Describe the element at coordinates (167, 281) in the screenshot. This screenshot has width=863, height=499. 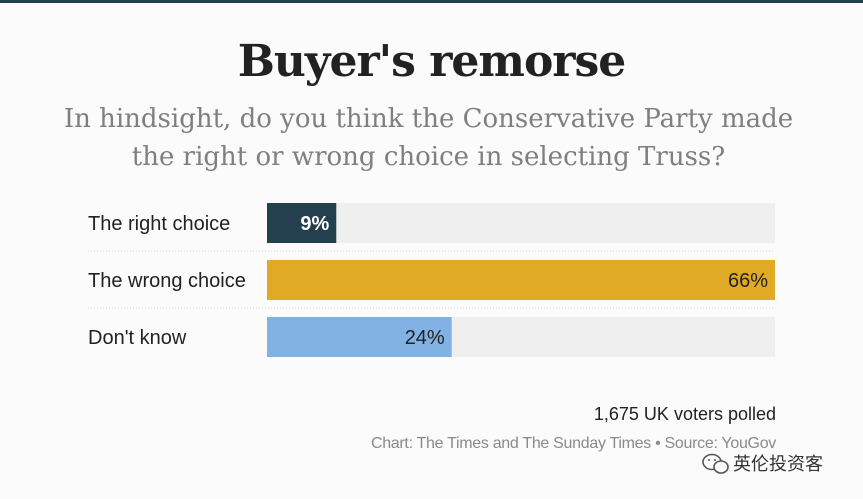
I see `category-label: The wrong choice` at that location.